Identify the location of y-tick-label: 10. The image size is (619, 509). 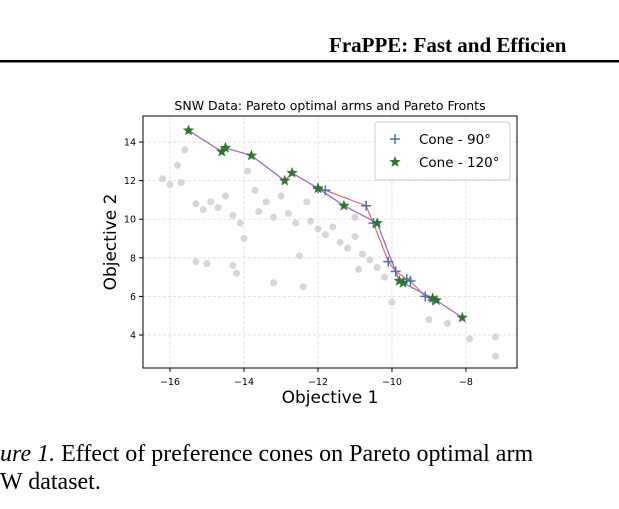
(130, 220).